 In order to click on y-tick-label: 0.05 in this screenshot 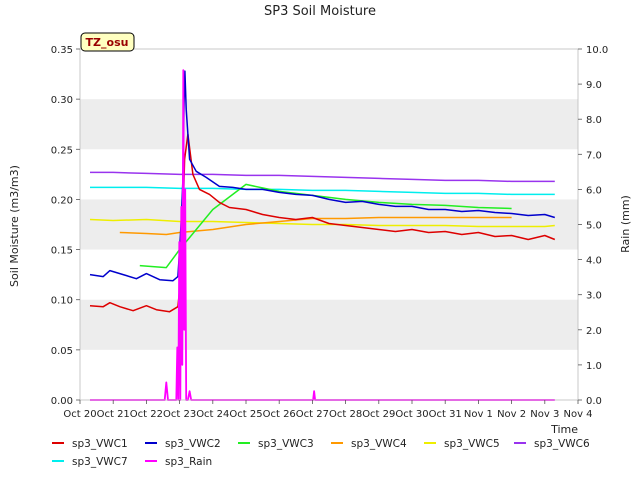, I will do `click(62, 351)`.